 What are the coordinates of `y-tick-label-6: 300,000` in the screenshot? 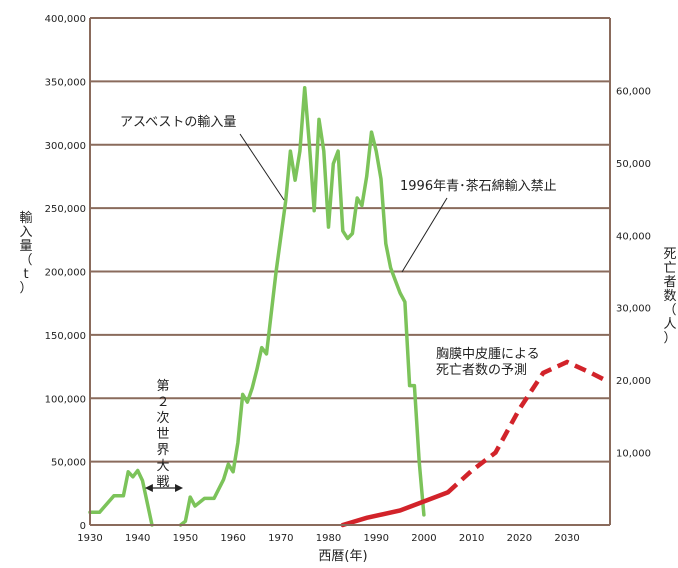 It's located at (65, 146).